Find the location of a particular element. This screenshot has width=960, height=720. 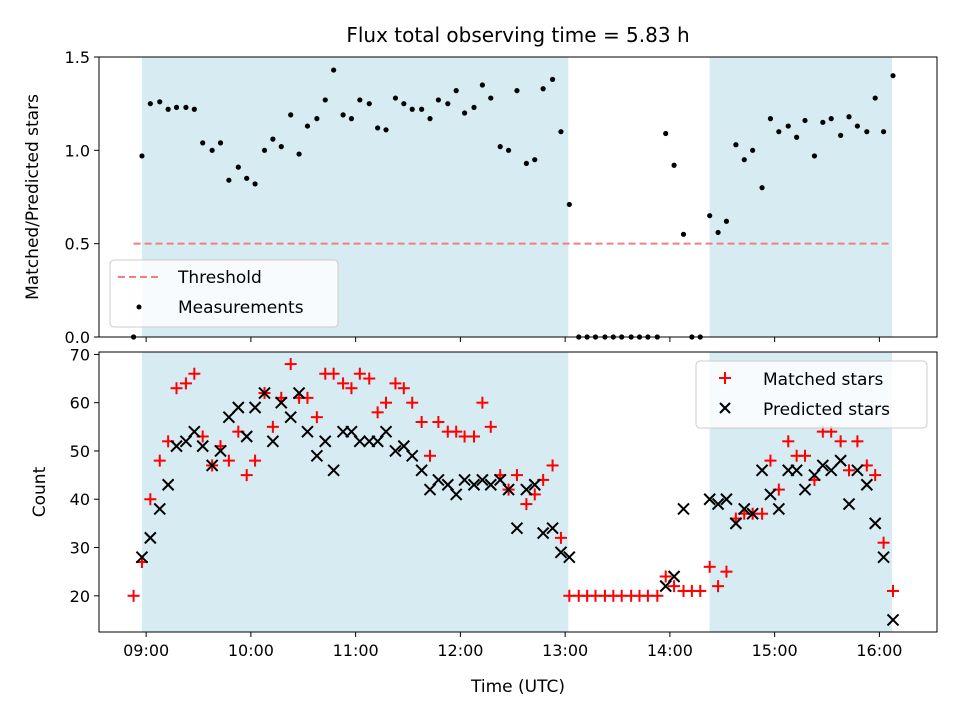

x-tick-label-0: 09:00 is located at coordinates (146, 650).